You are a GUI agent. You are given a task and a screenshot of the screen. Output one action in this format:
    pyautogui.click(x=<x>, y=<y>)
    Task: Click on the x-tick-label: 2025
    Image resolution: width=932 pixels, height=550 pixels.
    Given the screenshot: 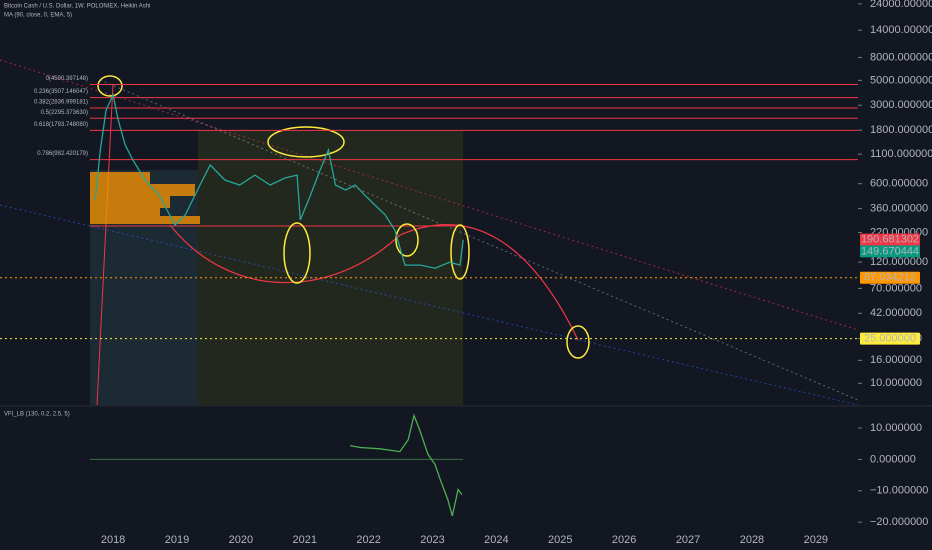 What is the action you would take?
    pyautogui.click(x=560, y=540)
    